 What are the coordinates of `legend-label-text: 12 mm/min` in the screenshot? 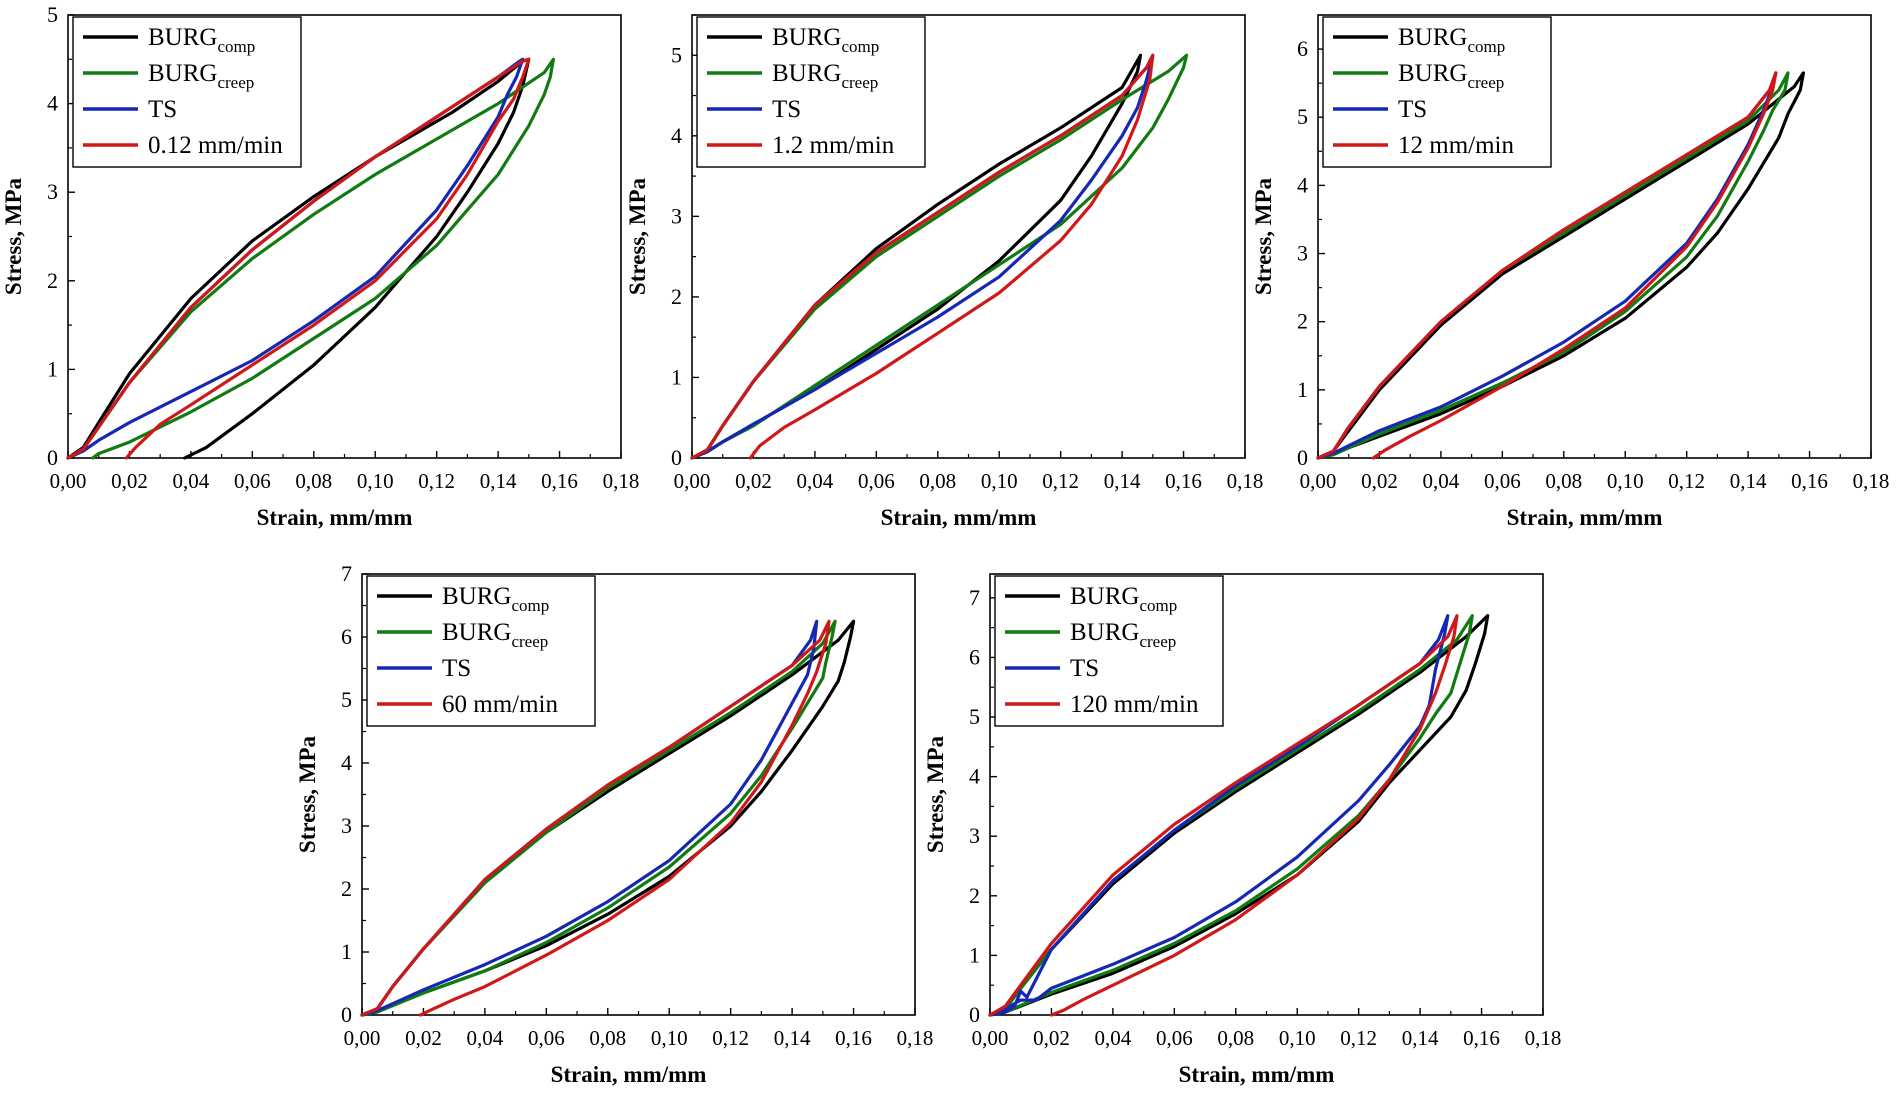 It's located at (1456, 145).